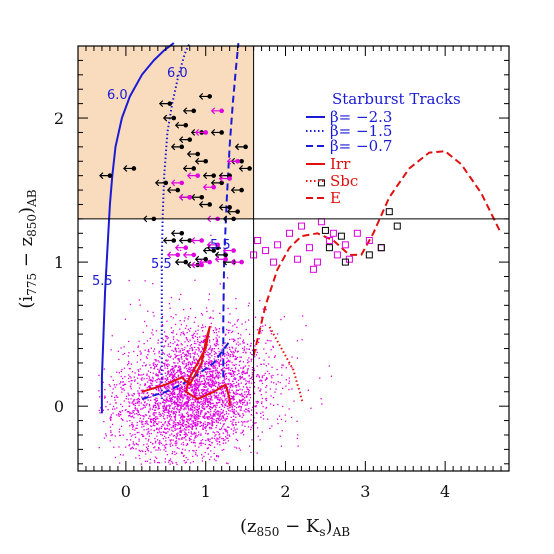 The image size is (554, 554). Describe the element at coordinates (213, 187) in the screenshot. I see `dropouts-magenta-point` at that location.